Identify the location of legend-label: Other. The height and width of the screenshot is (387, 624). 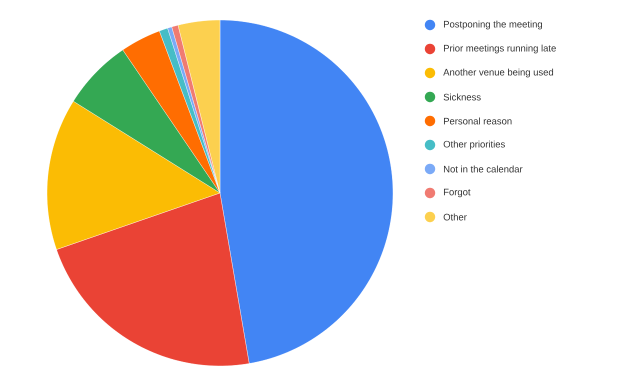
(455, 217).